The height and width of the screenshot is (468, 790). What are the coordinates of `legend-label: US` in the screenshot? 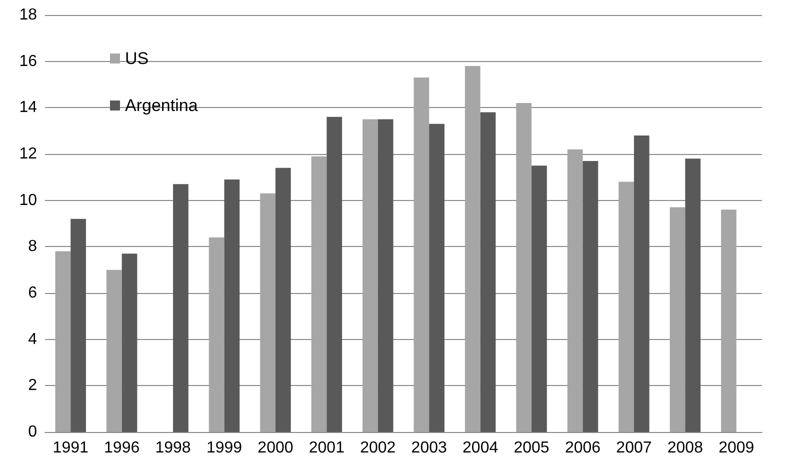 It's located at (137, 58).